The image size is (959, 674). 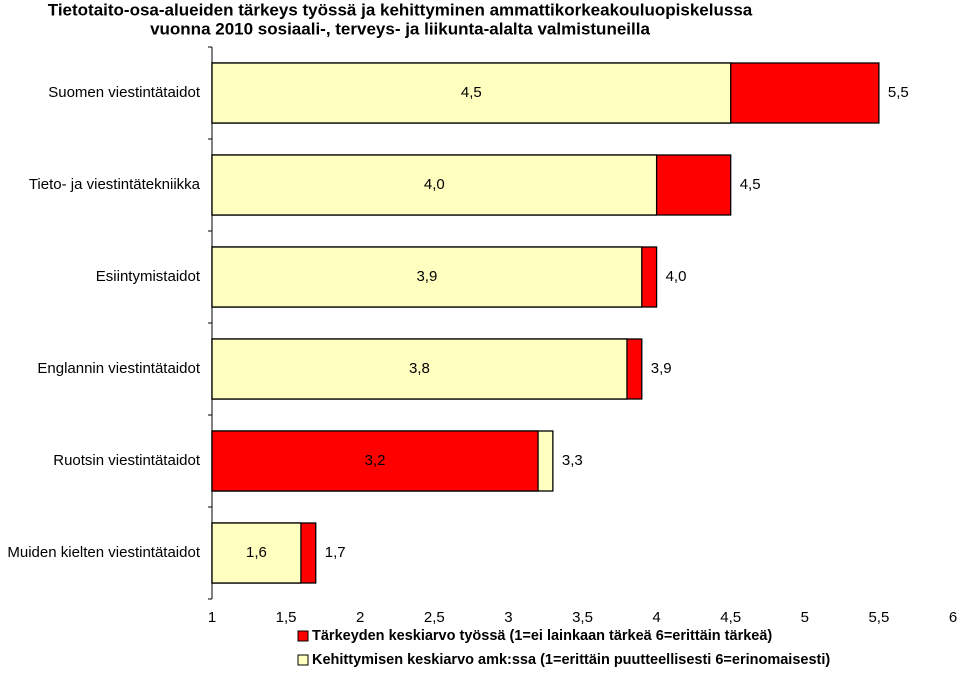 I want to click on x-tick-label: 5,5, so click(x=878, y=617).